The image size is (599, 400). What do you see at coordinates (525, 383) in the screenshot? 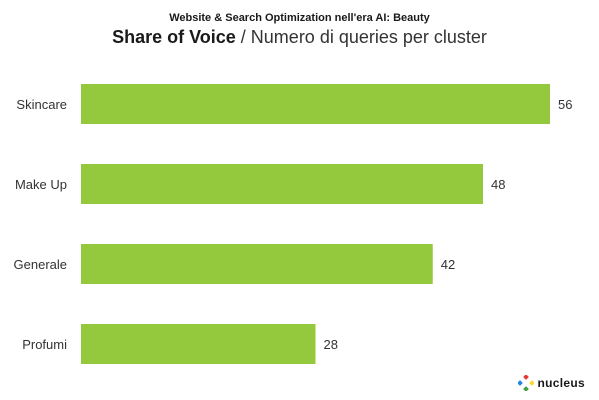
I see `nucleus-logo-icon` at bounding box center [525, 383].